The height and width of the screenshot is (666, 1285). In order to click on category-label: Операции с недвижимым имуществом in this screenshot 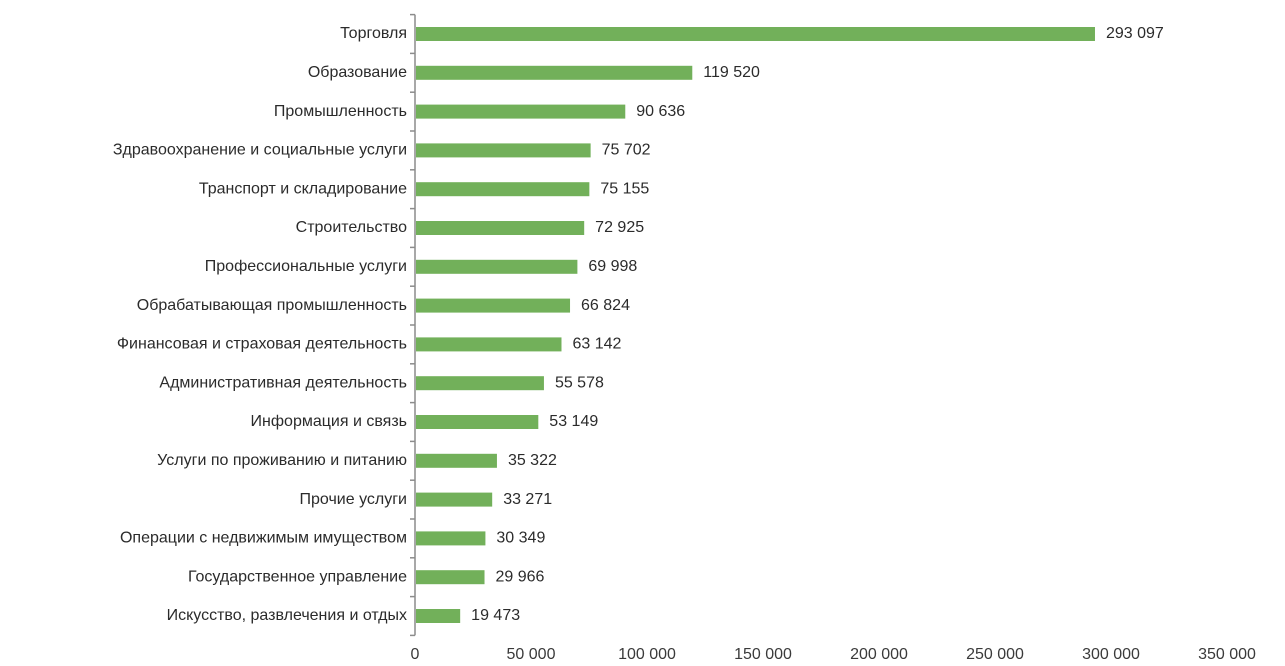, I will do `click(263, 538)`.